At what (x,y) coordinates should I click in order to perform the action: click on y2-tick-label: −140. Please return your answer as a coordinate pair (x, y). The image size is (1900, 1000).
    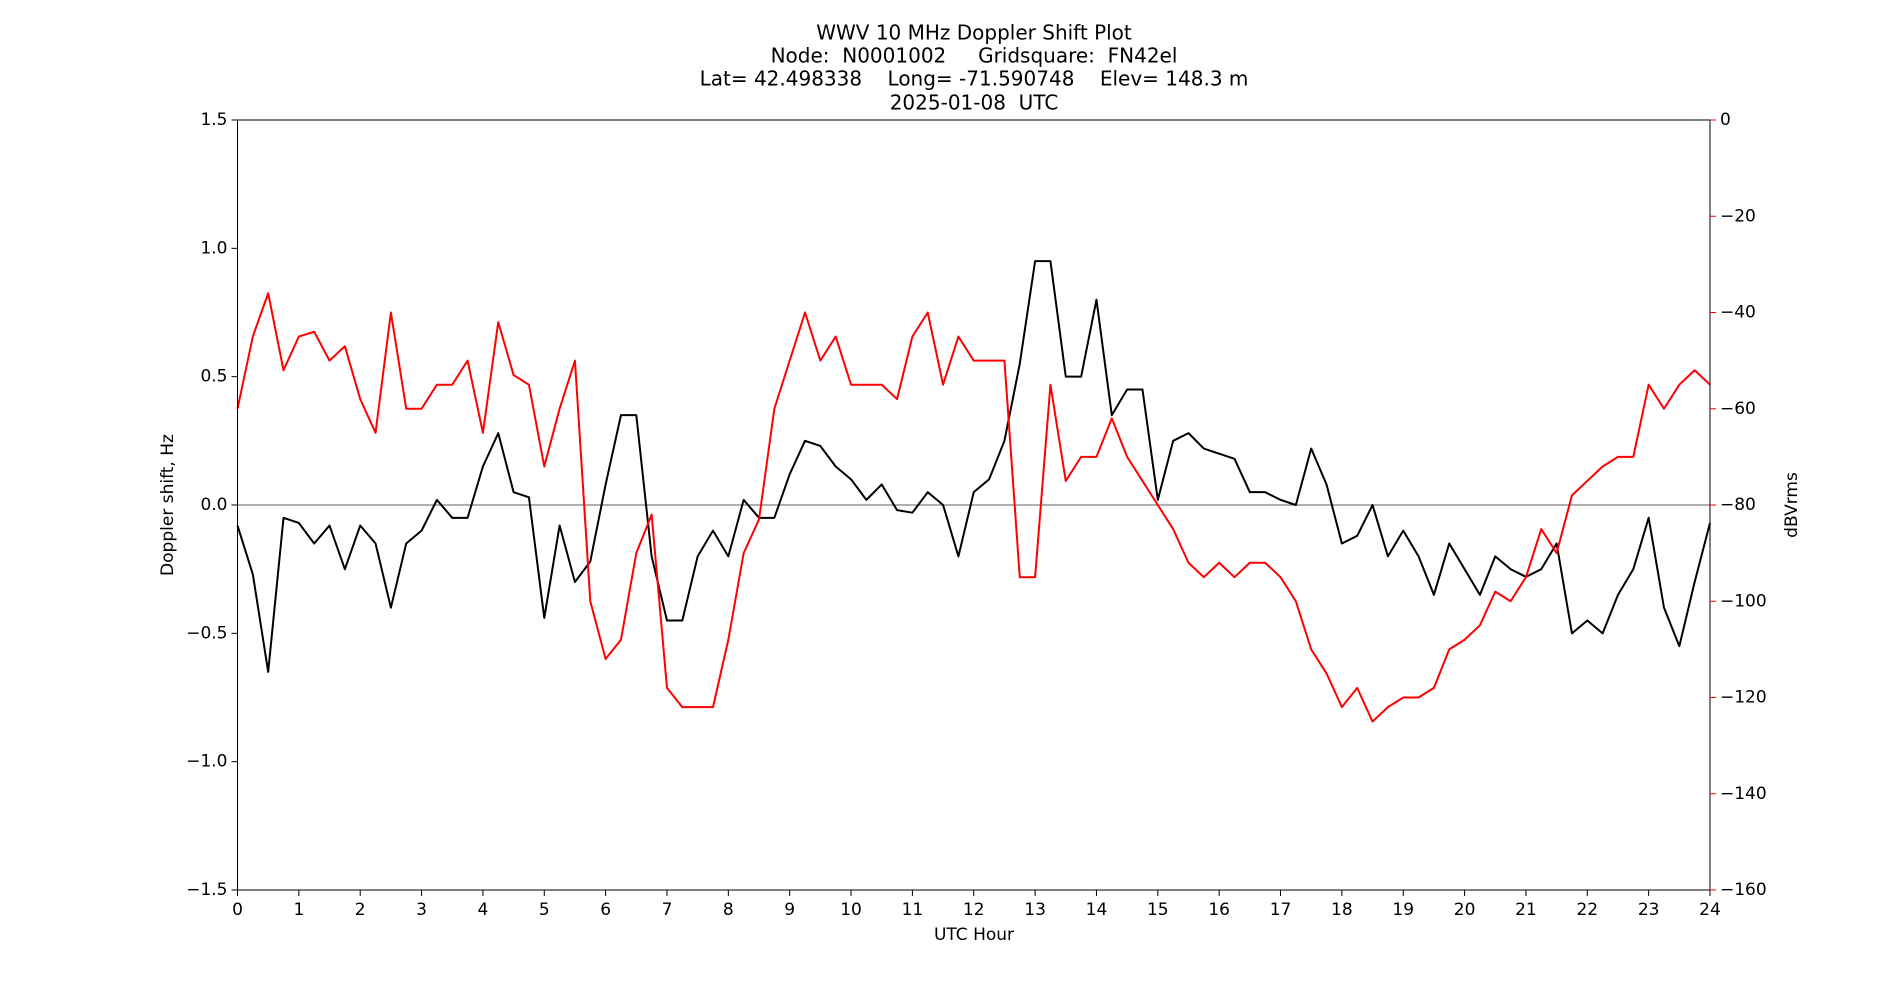
    Looking at the image, I should click on (1743, 794).